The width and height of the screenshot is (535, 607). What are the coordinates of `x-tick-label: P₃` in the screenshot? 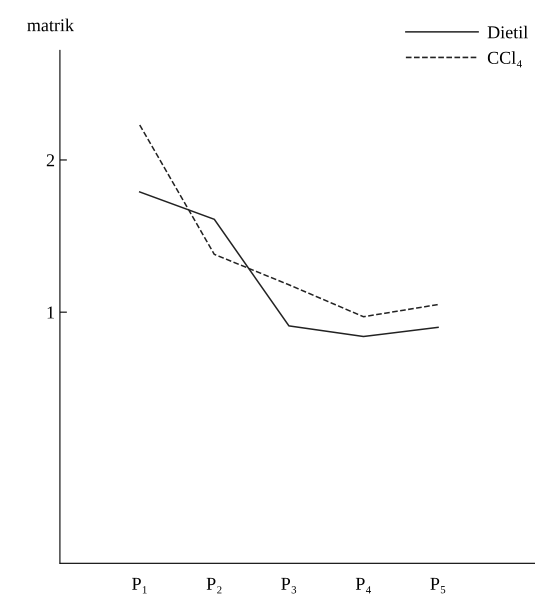 It's located at (288, 586).